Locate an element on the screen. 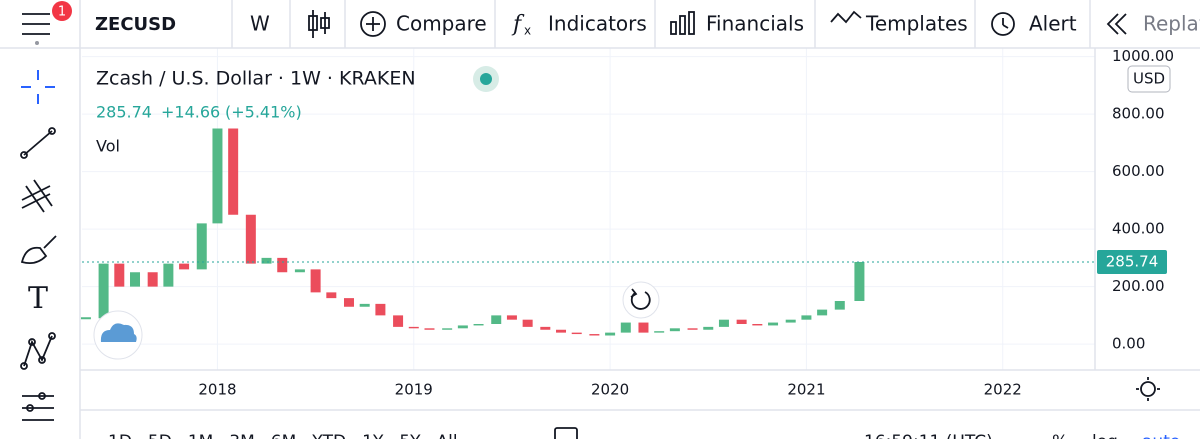 The height and width of the screenshot is (439, 1200). range-button: 3M is located at coordinates (241, 435).